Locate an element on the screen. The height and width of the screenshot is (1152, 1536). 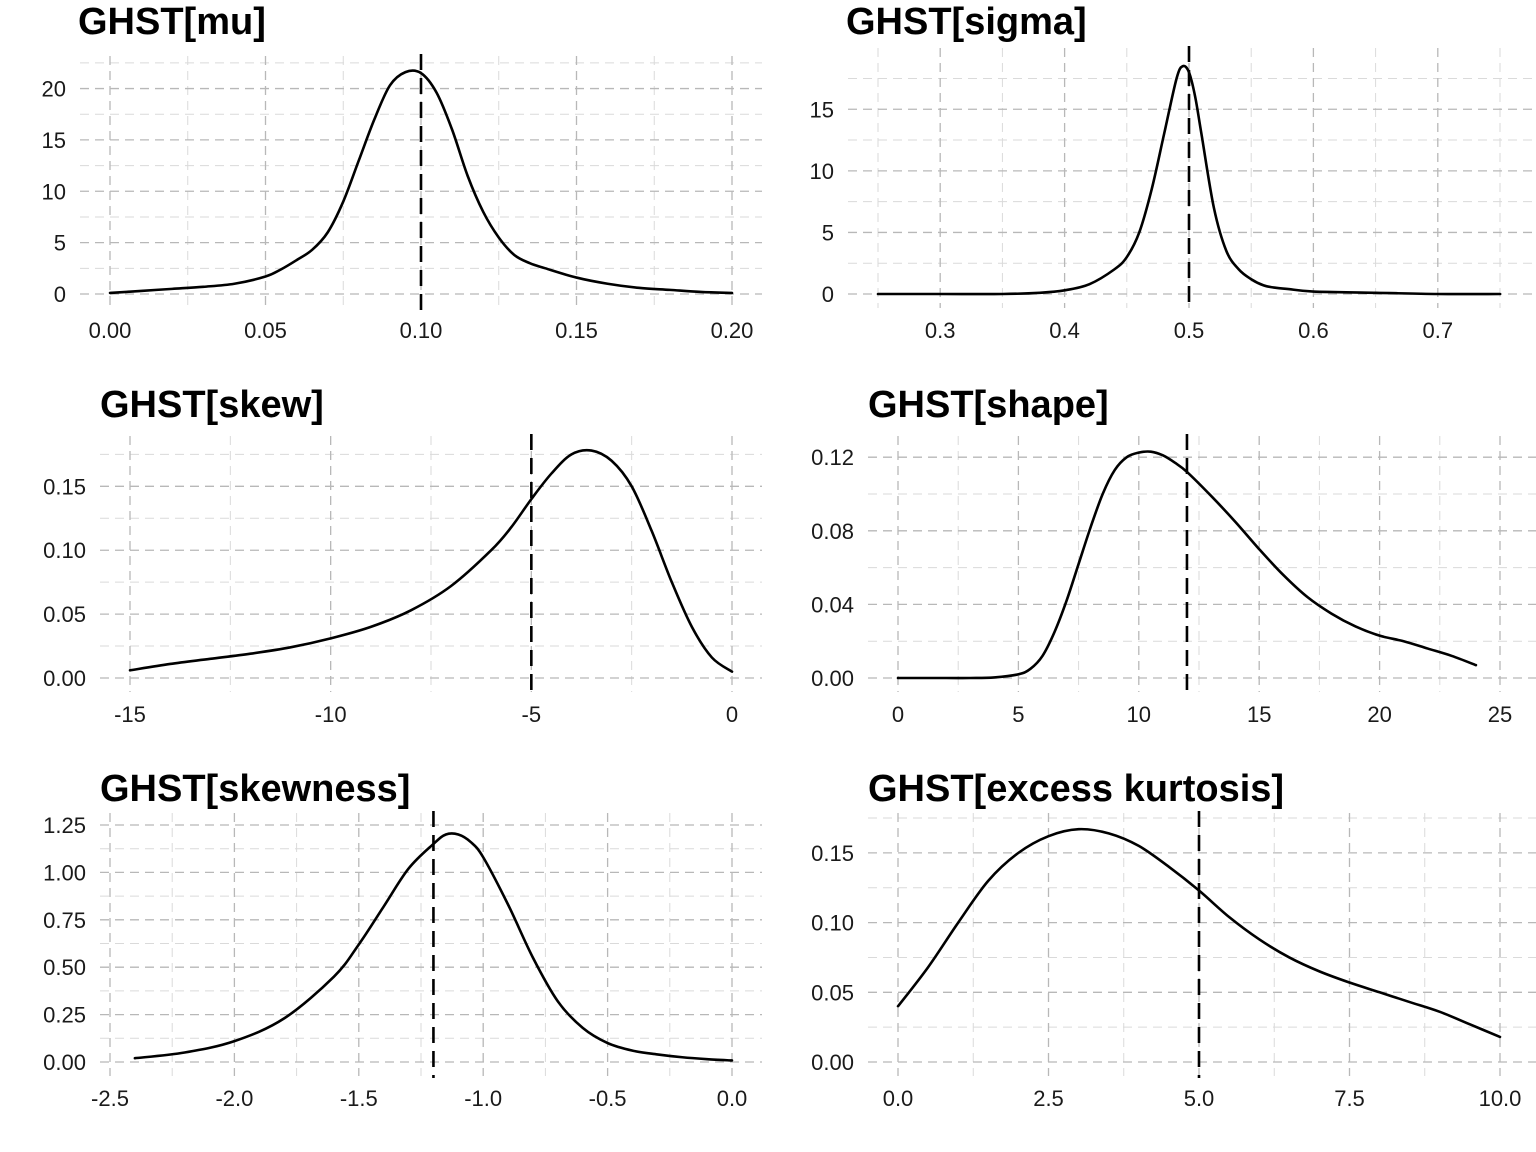
x-tick-label: 5.0 is located at coordinates (1199, 1098).